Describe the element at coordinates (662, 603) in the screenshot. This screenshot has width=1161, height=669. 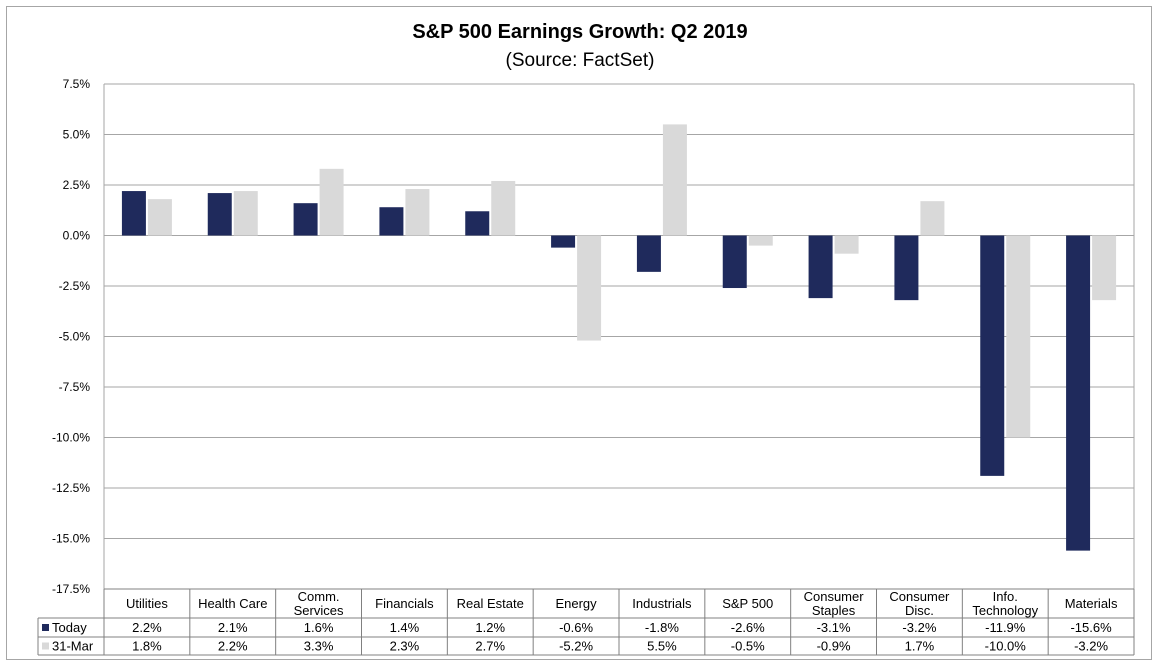
I see `category-label: Industrials` at that location.